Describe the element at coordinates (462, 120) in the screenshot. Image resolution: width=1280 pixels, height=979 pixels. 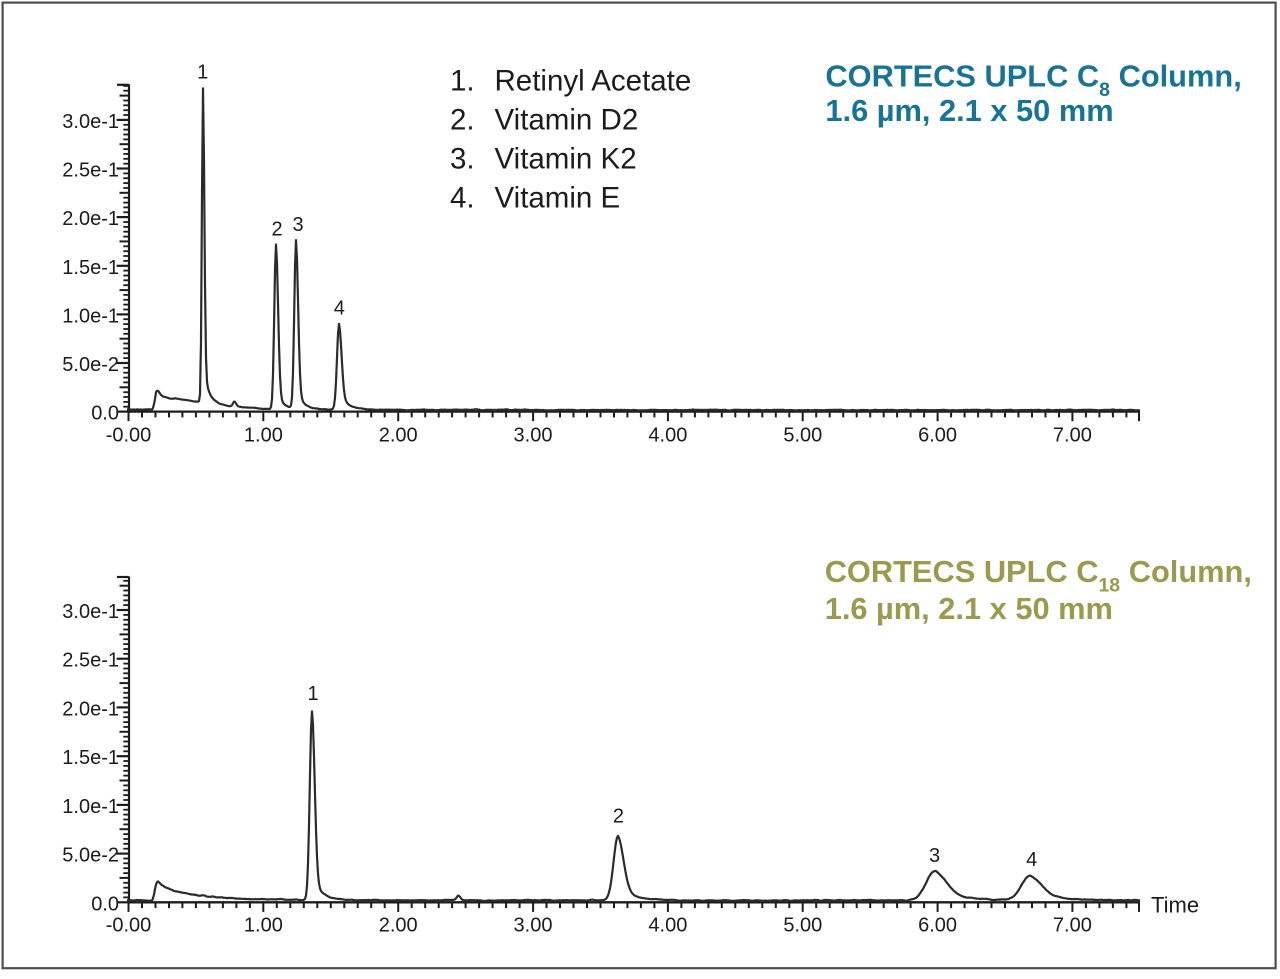
I see `svg-text: 2.` at that location.